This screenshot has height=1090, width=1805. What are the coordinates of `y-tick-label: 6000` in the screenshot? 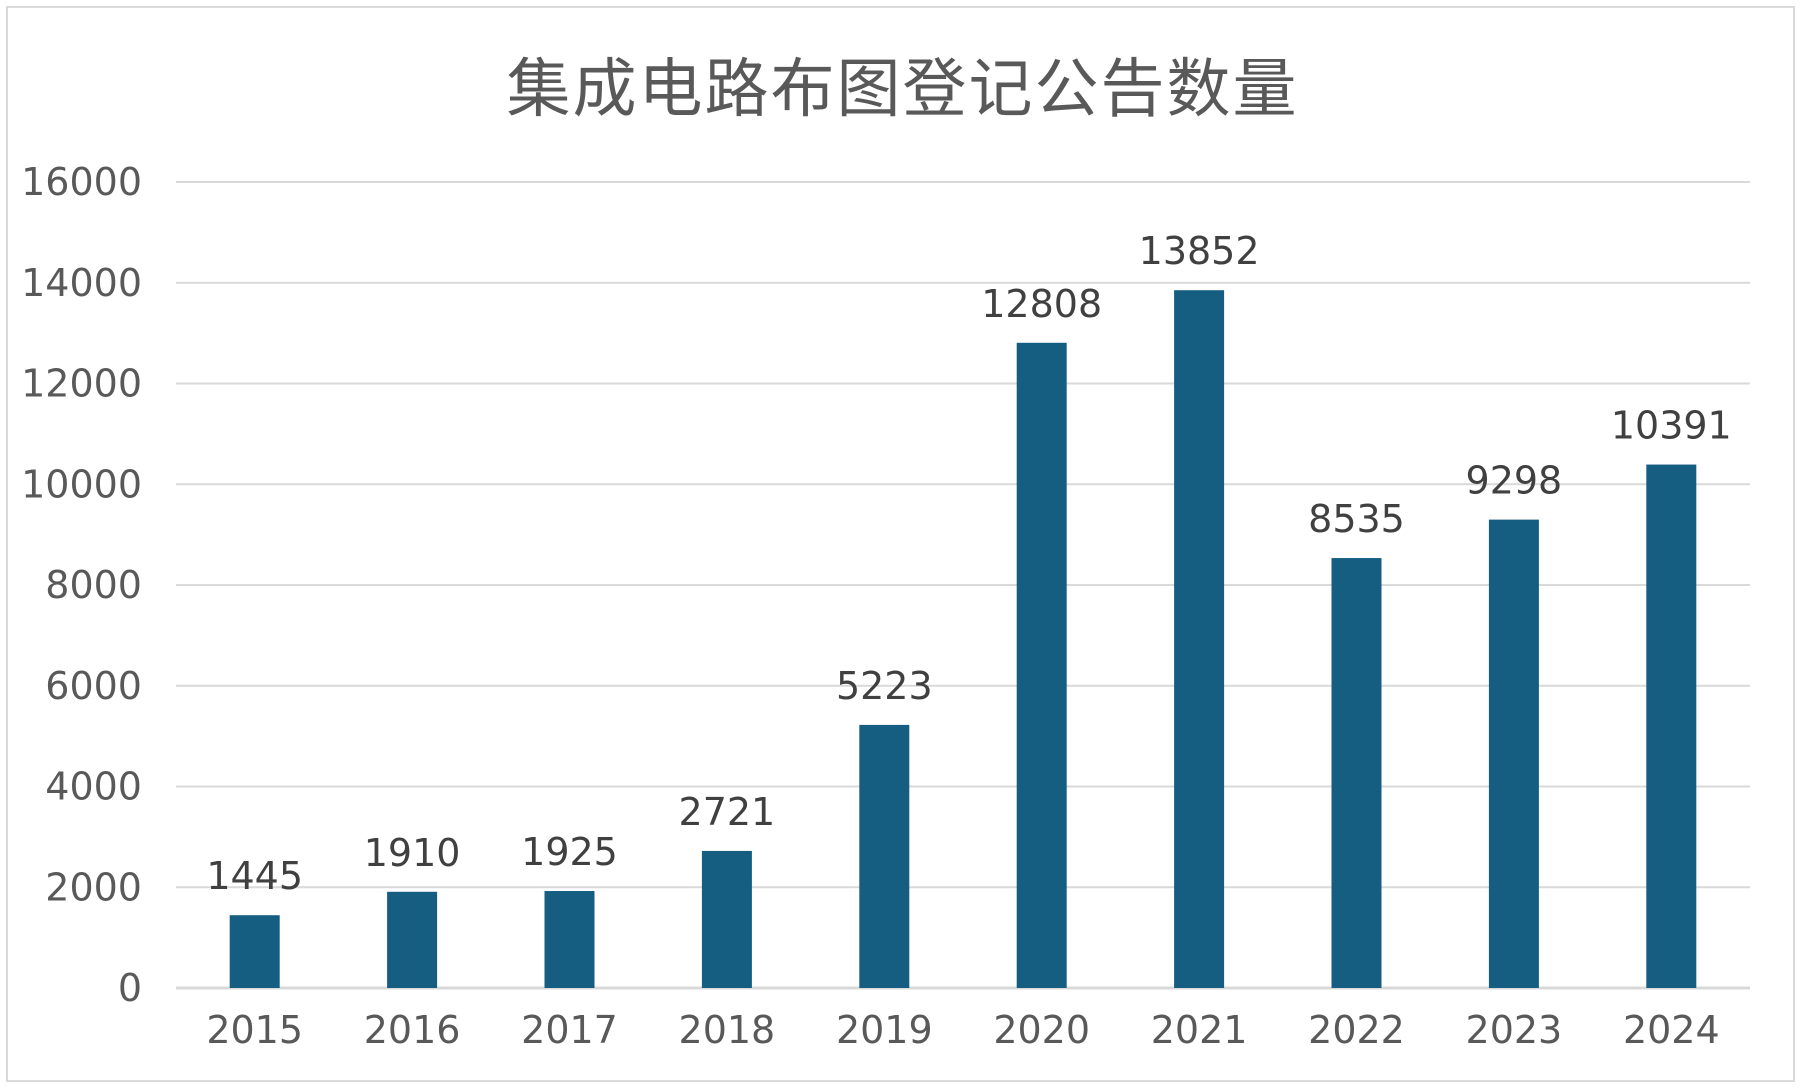 It's located at (93, 686).